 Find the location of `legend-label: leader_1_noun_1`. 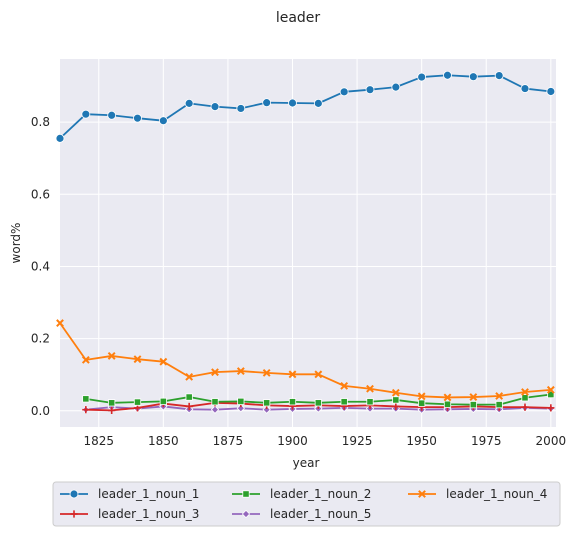

legend-label: leader_1_noun_1 is located at coordinates (148, 494).